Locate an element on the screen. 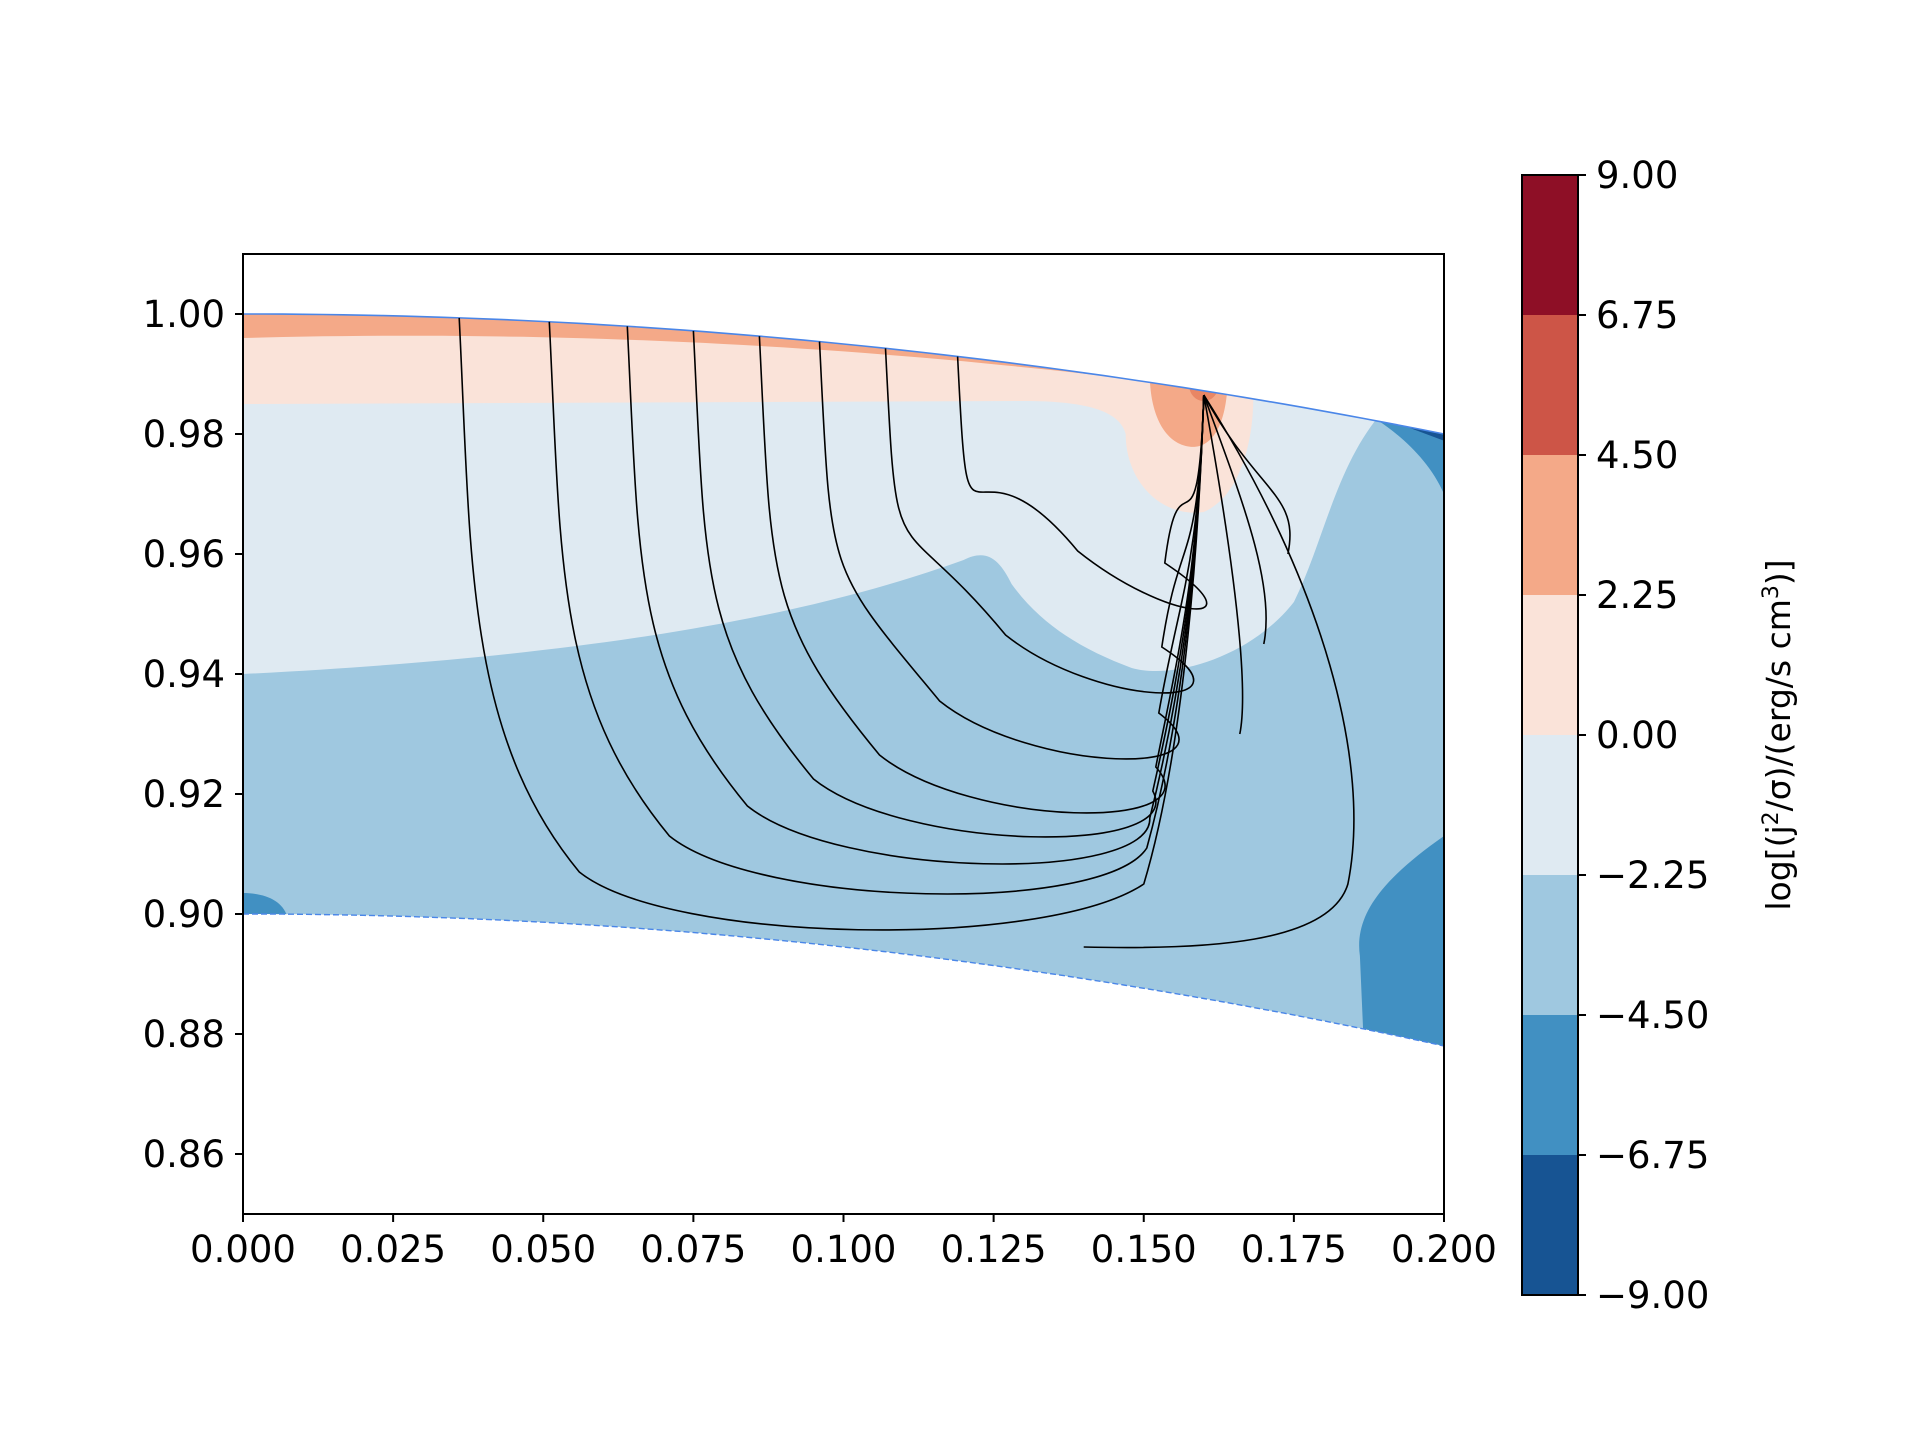 This screenshot has width=1920, height=1440. y-tick-label: 1.00 is located at coordinates (184, 314).